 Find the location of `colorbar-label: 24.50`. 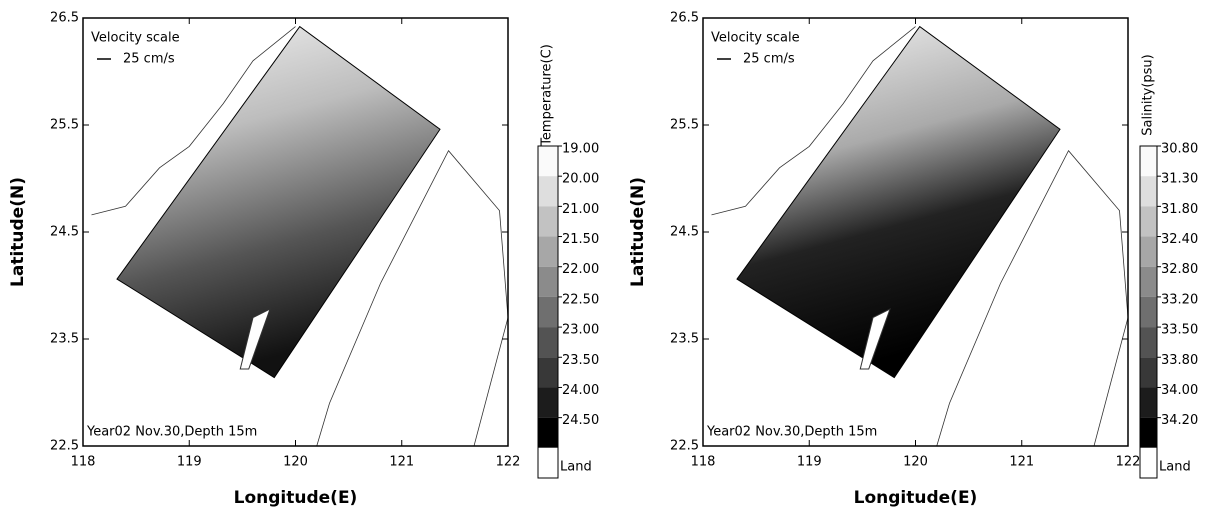

colorbar-label: 24.50 is located at coordinates (580, 420).